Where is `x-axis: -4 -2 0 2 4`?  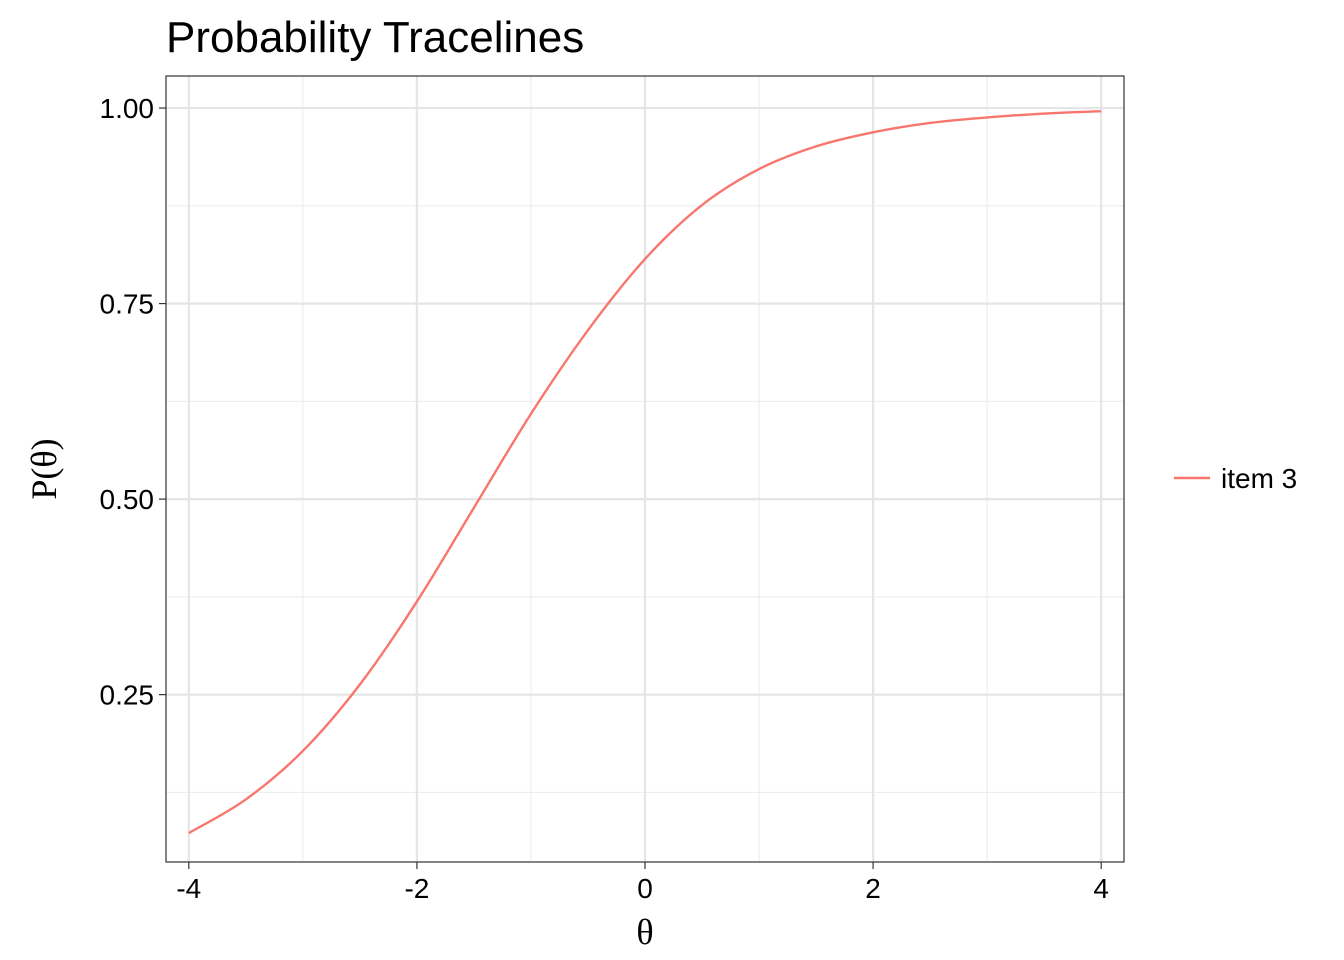 x-axis: -4 -2 0 2 4 is located at coordinates (642, 883).